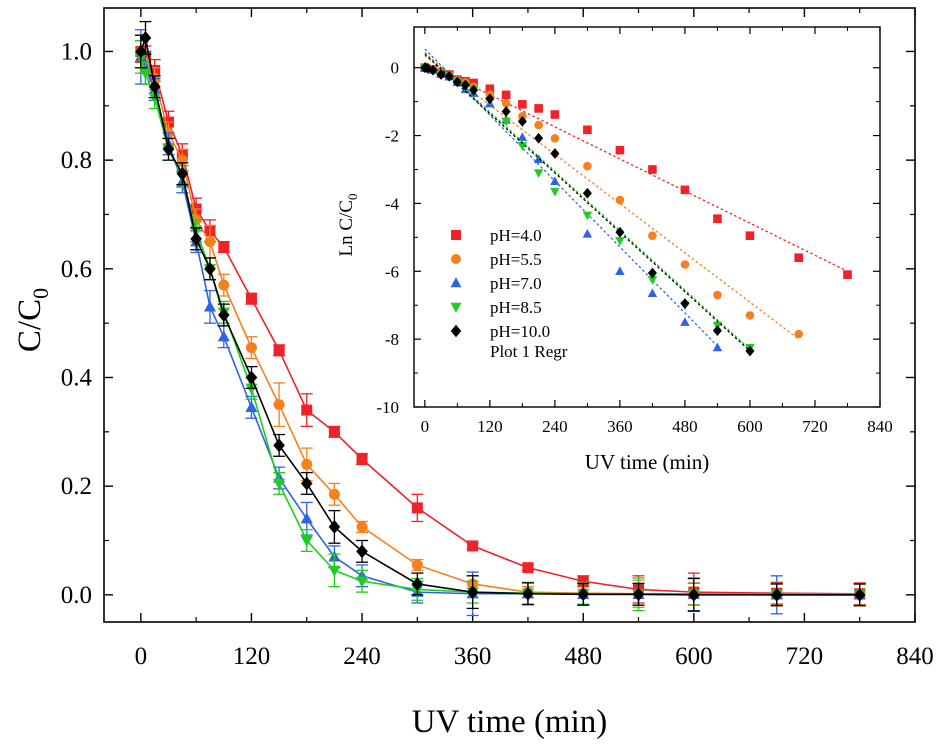 Image resolution: width=936 pixels, height=746 pixels. Describe the element at coordinates (425, 426) in the screenshot. I see `inset-x-tick-label: 0` at that location.